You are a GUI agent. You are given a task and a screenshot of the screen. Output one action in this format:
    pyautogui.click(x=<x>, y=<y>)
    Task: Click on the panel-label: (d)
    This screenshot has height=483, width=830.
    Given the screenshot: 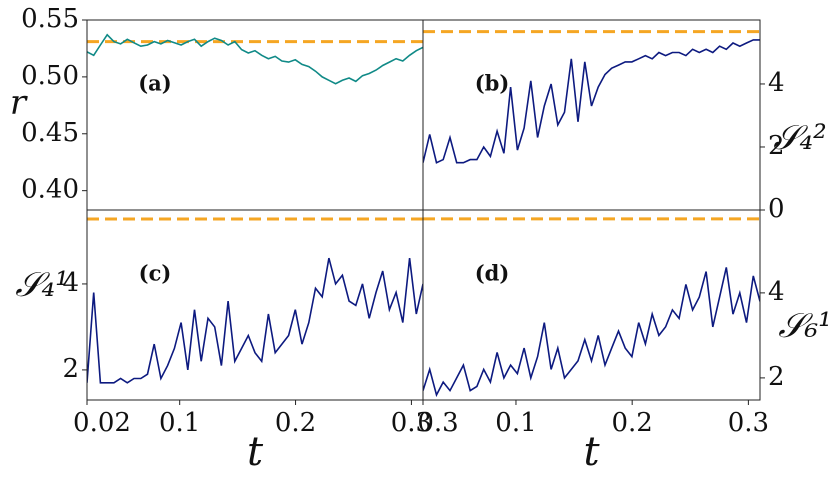 What is the action you would take?
    pyautogui.click(x=492, y=273)
    